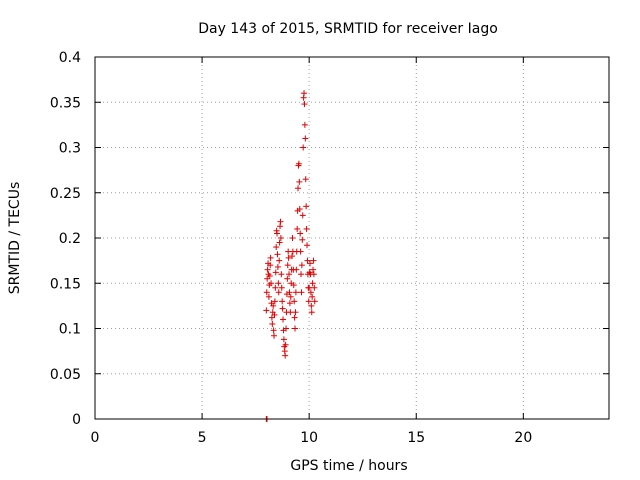 The image size is (640, 480). I want to click on y-tick-label: 0.05, so click(65, 375).